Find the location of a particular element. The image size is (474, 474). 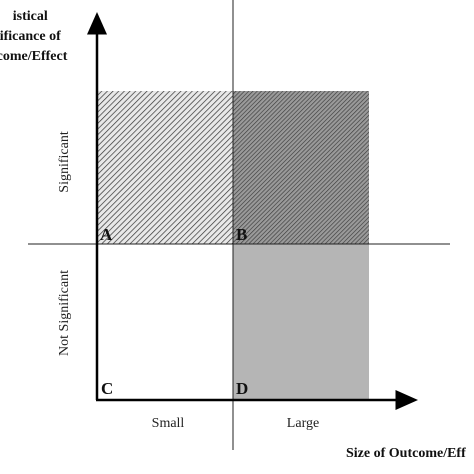

y-category-not-significant: Not Significant is located at coordinates (64, 313).